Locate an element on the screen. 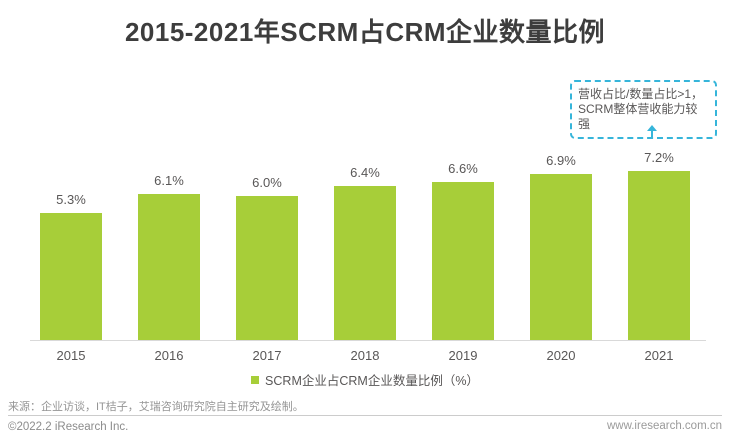 Image resolution: width=730 pixels, height=439 pixels. x-axis-label: 2021 is located at coordinates (659, 355).